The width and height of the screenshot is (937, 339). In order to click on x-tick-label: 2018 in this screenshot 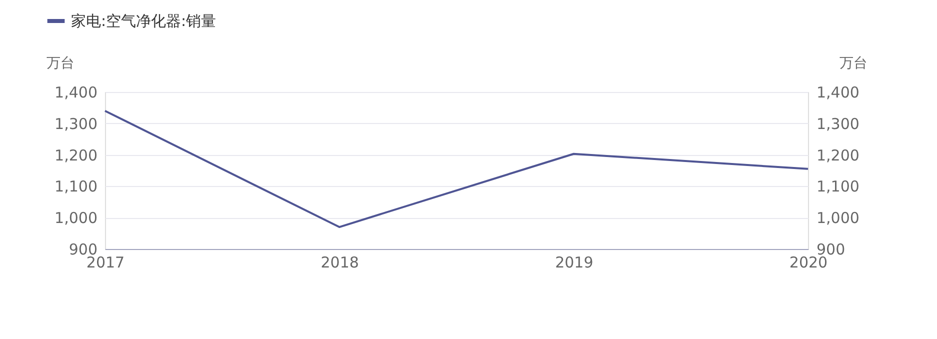, I will do `click(339, 263)`.